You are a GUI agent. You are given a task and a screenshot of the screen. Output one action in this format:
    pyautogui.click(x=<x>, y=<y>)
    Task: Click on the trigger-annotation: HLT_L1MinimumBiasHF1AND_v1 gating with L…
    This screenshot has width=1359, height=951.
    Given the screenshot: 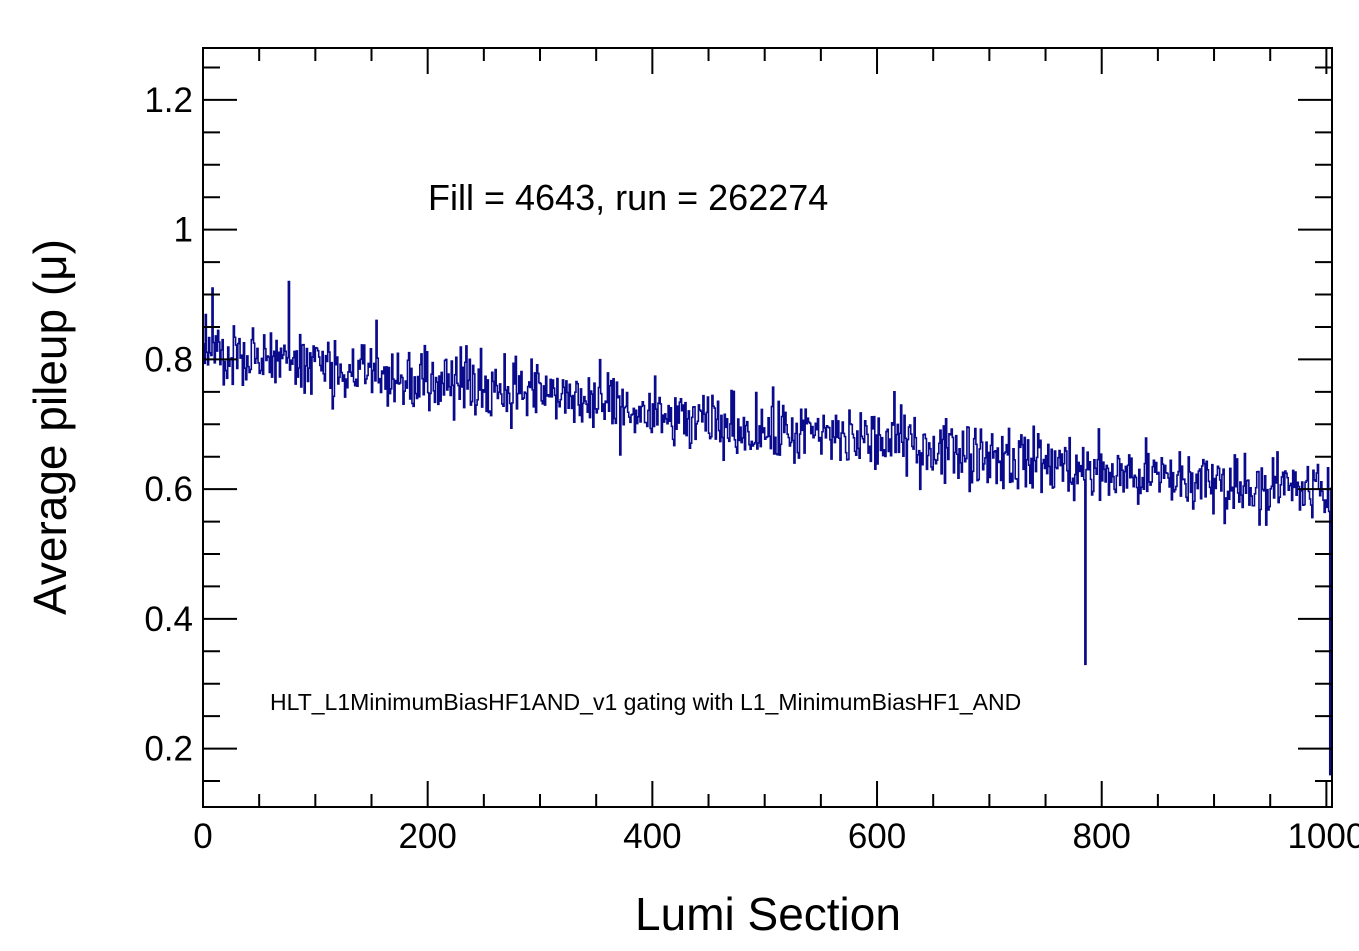 What is the action you would take?
    pyautogui.click(x=645, y=702)
    